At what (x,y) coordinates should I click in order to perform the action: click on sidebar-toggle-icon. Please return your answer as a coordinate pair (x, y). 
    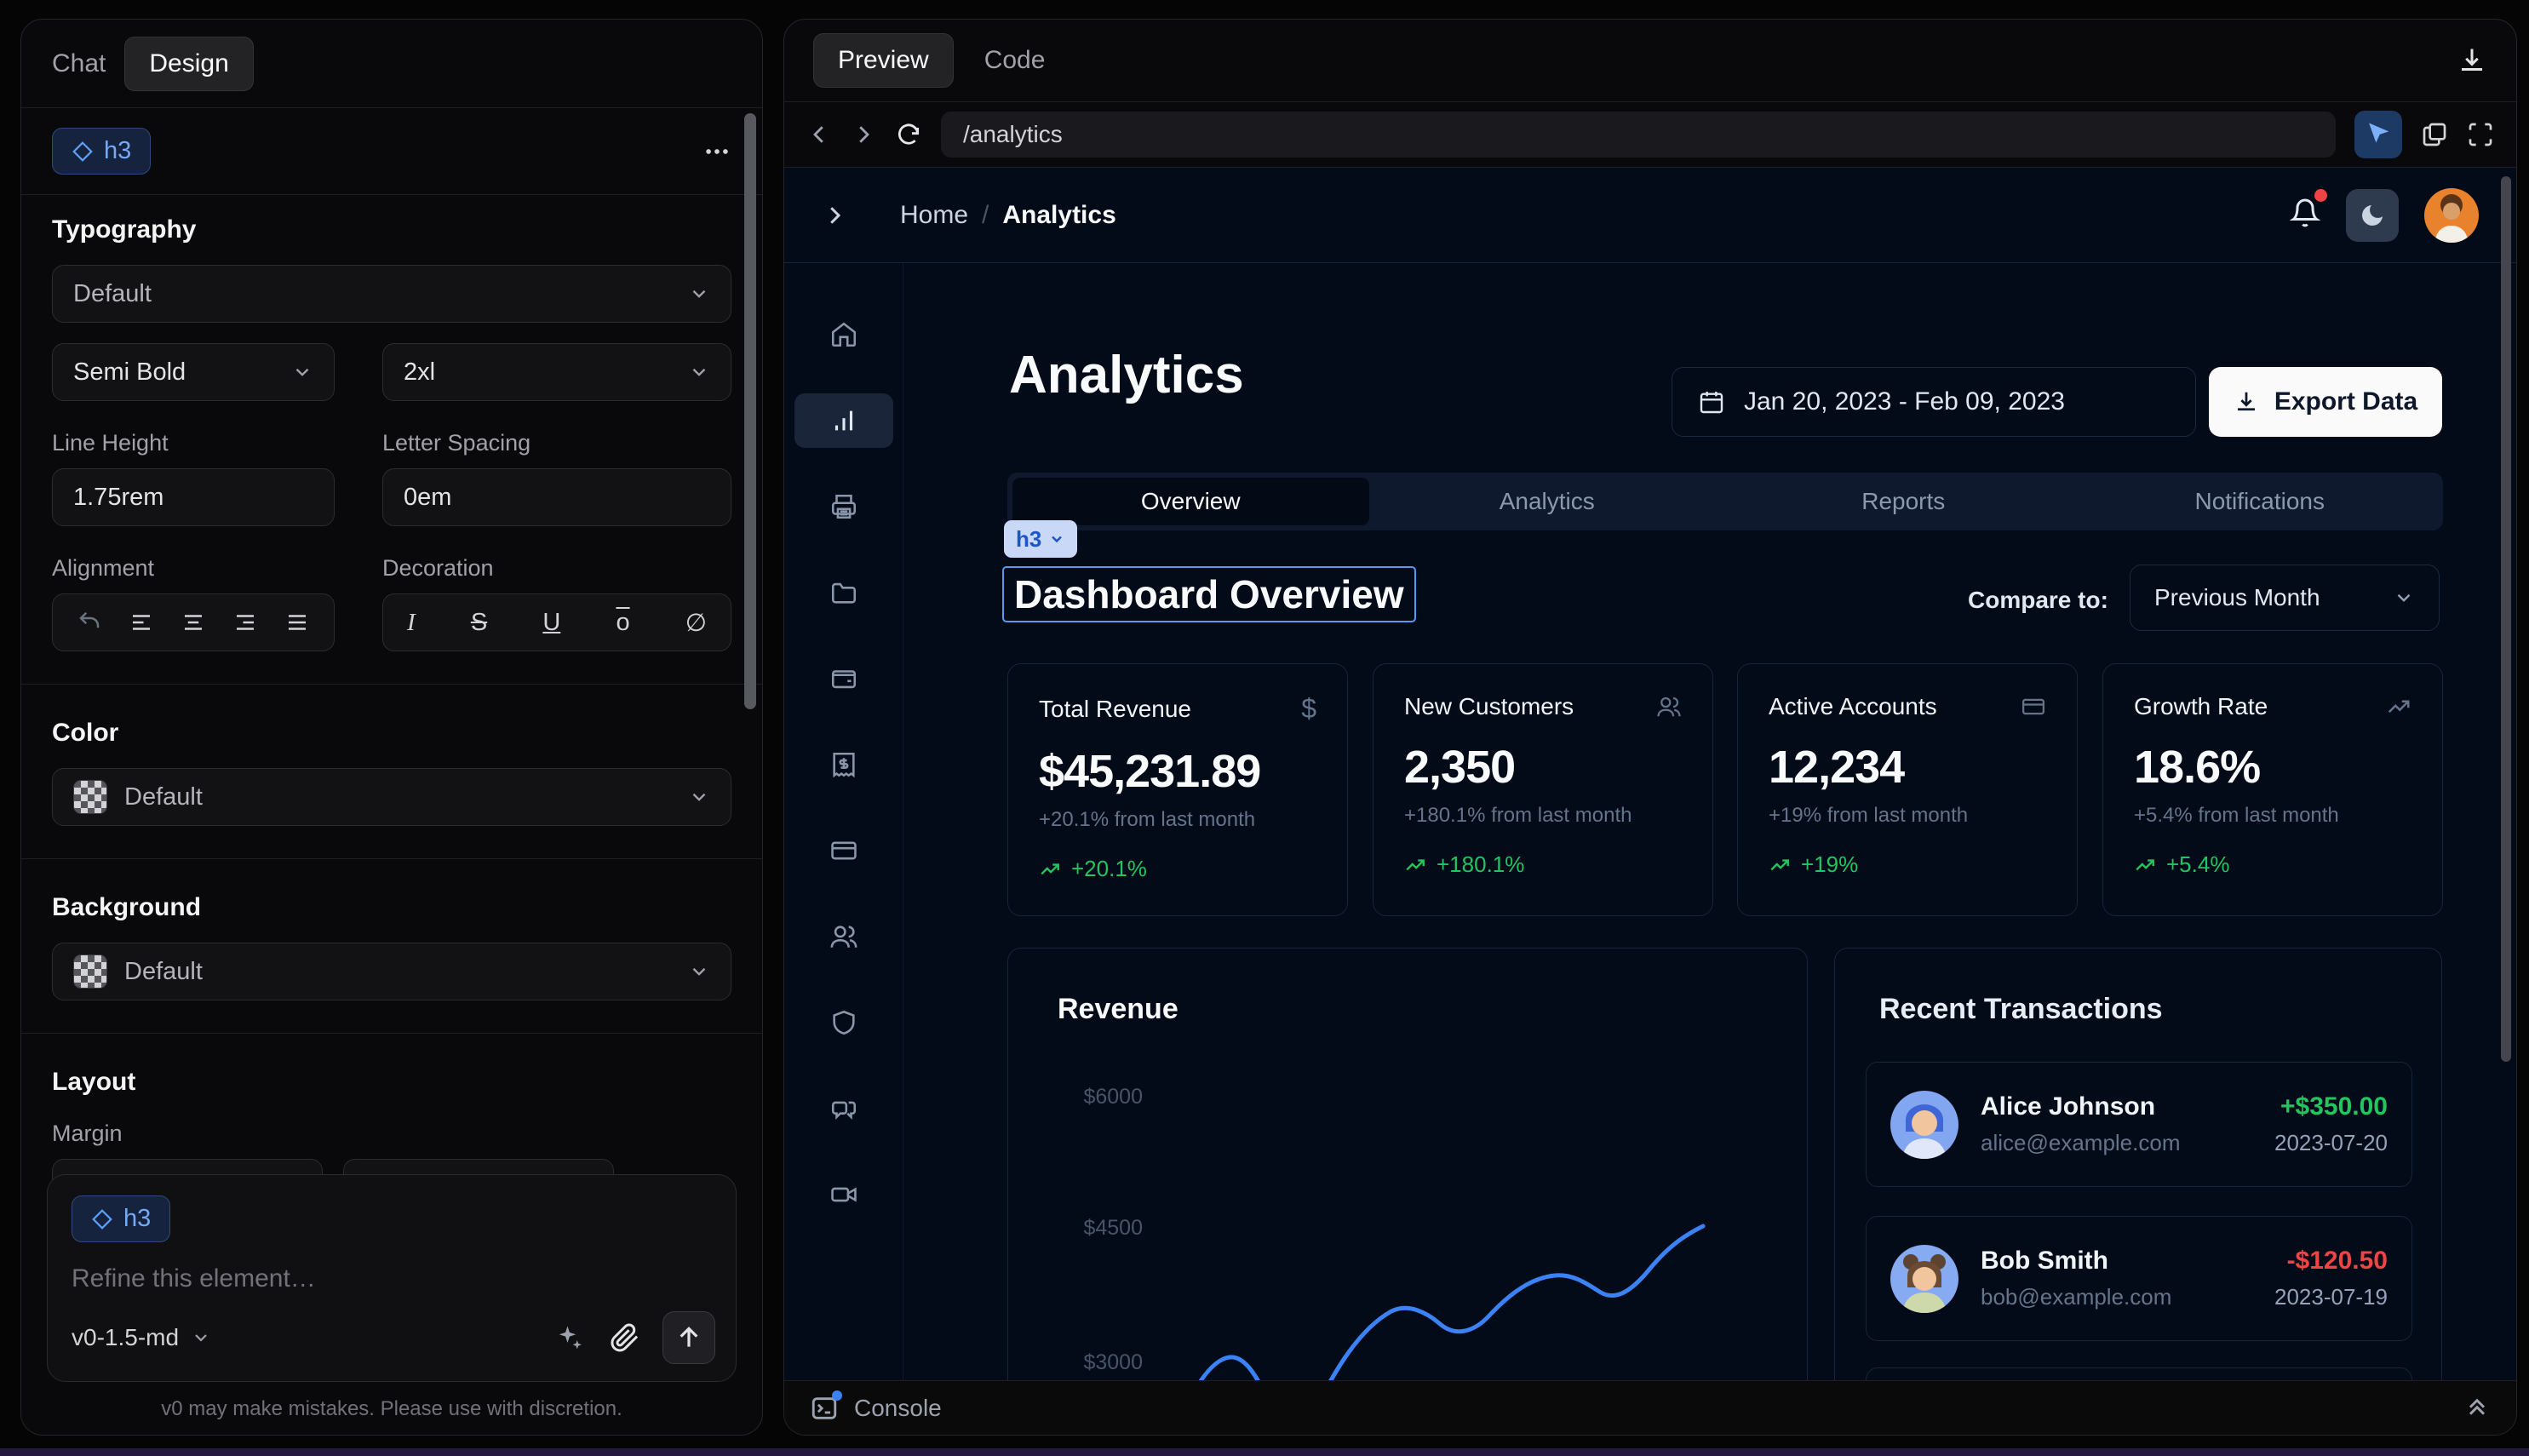
    Looking at the image, I should click on (834, 216).